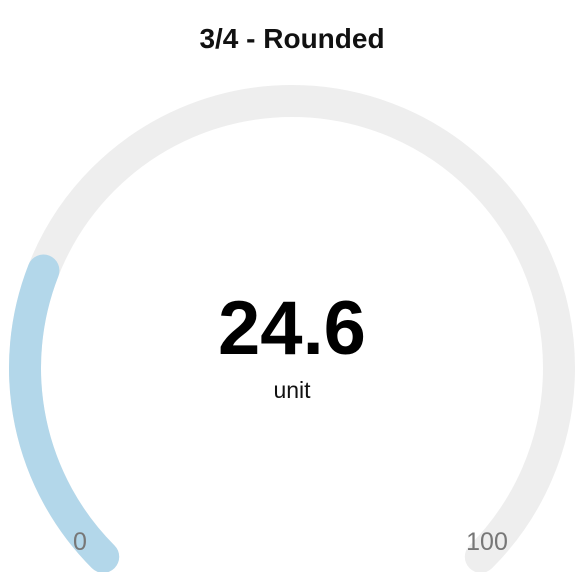 This screenshot has width=588, height=572. I want to click on gauge-value-arc, so click(64, 413).